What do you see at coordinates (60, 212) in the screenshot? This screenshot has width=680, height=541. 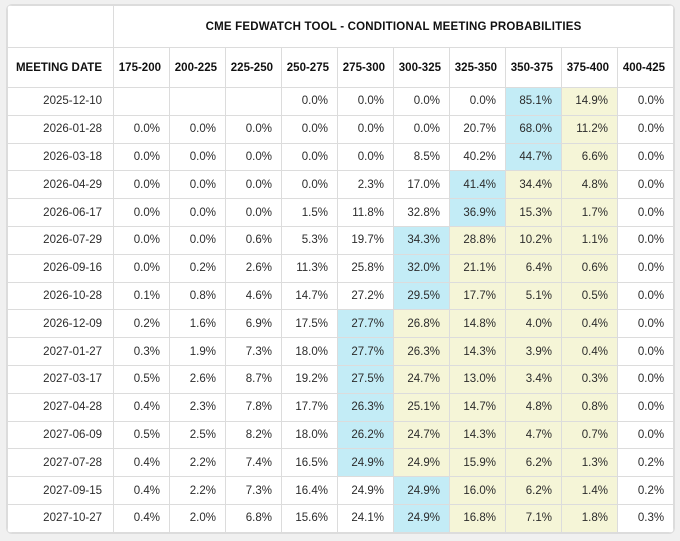 I see `meeting-date-cell: 2026-06-17` at bounding box center [60, 212].